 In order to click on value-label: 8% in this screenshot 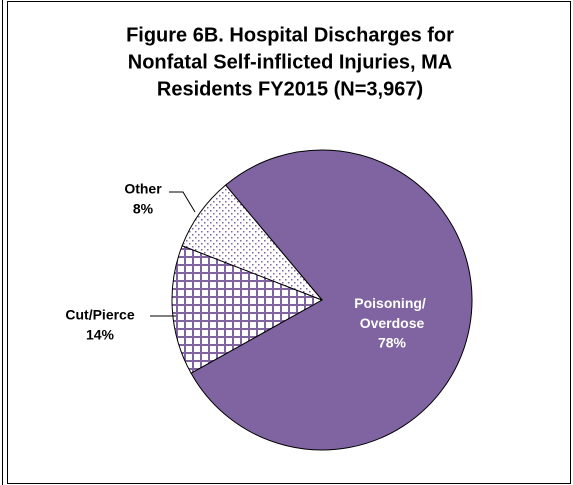, I will do `click(143, 209)`.